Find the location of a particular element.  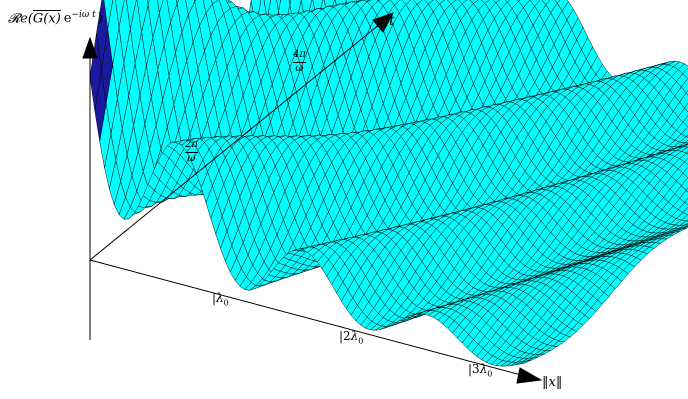

time-tick-4pi: 4π ω is located at coordinates (299, 61).